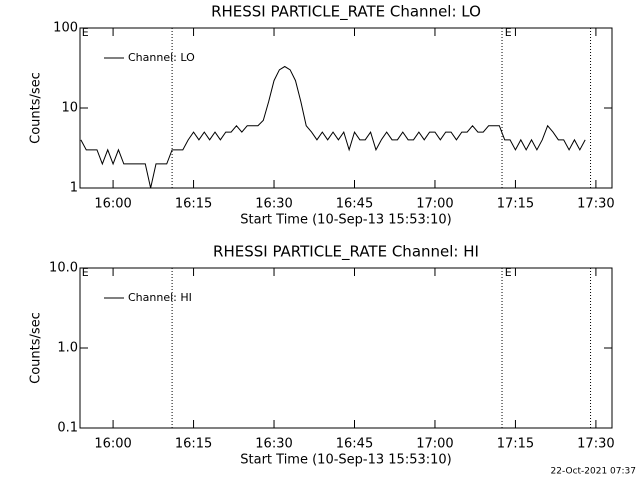  What do you see at coordinates (346, 12) in the screenshot?
I see `chart-title: RHESSI PARTICLE_RATE Channel: LO` at bounding box center [346, 12].